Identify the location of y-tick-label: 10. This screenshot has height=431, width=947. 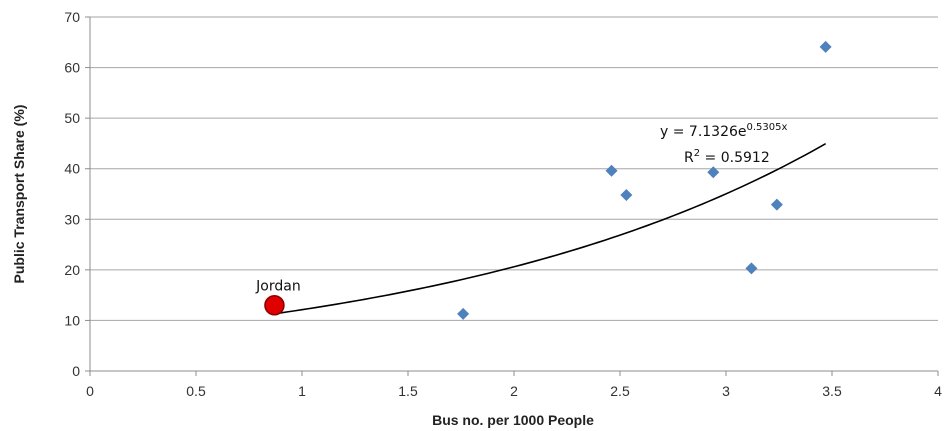
(72, 320).